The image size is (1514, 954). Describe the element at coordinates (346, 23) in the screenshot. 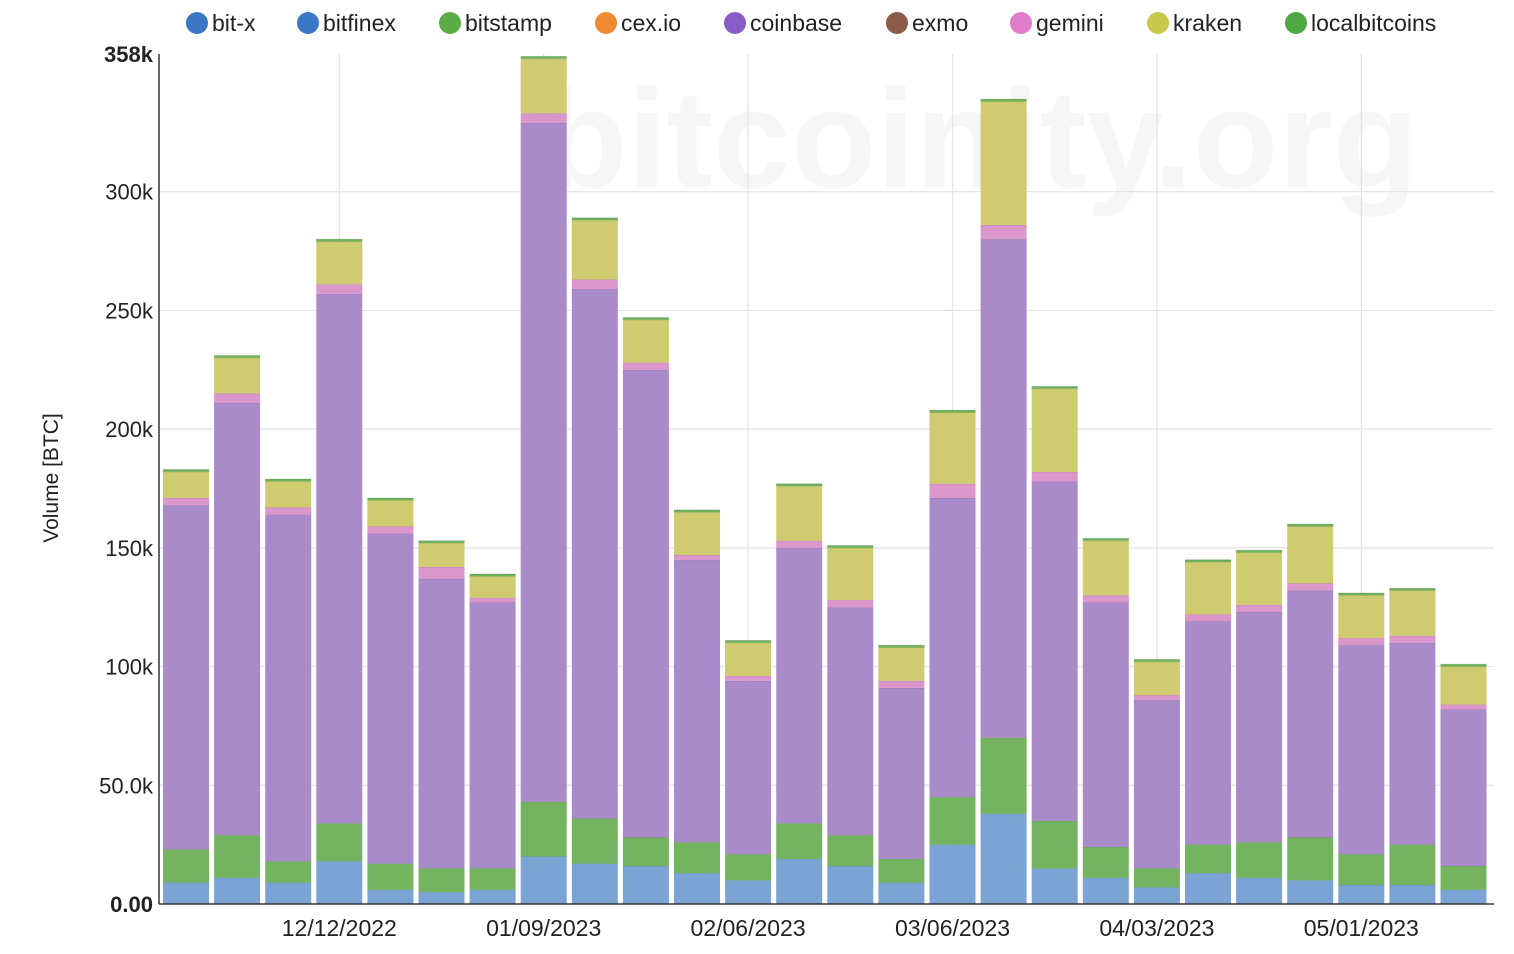

I see `legend-item-bitfinex: bitfinex` at that location.